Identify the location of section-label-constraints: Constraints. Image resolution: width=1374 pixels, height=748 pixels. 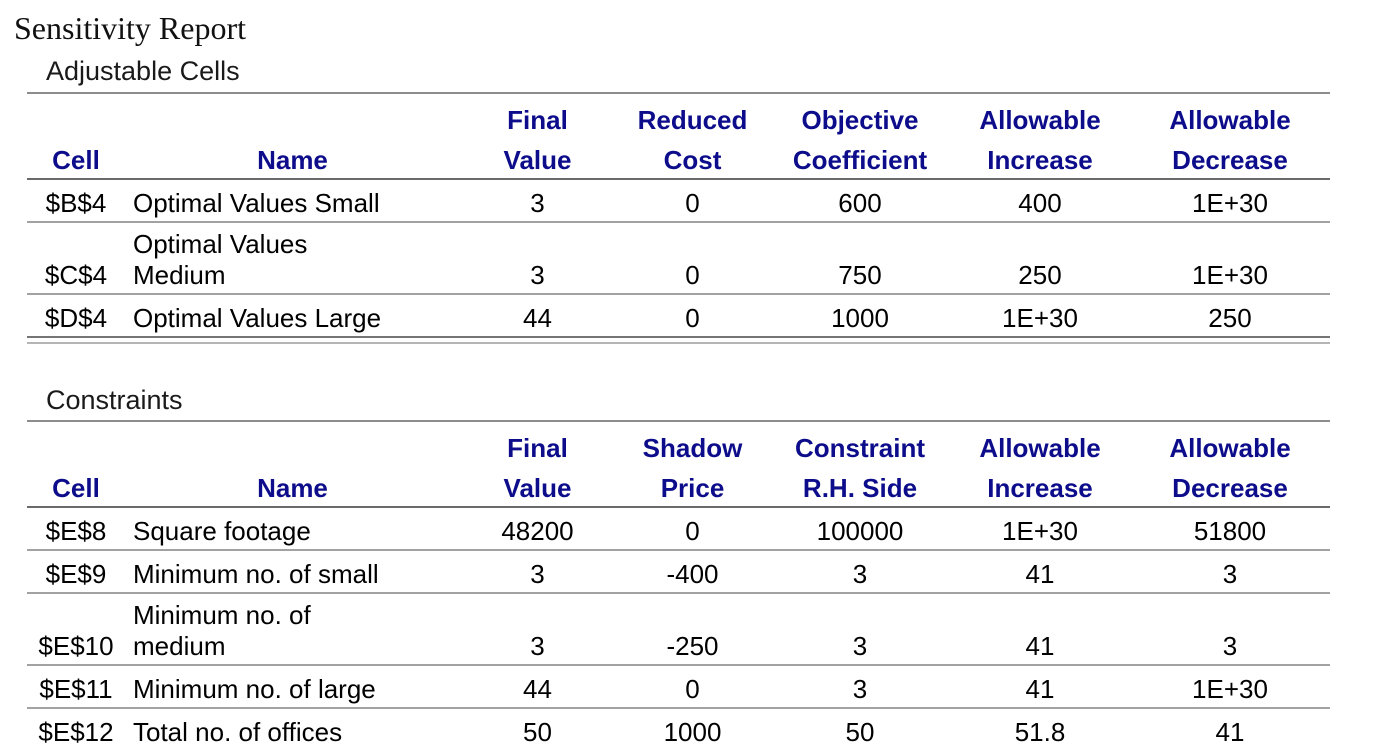
(114, 400).